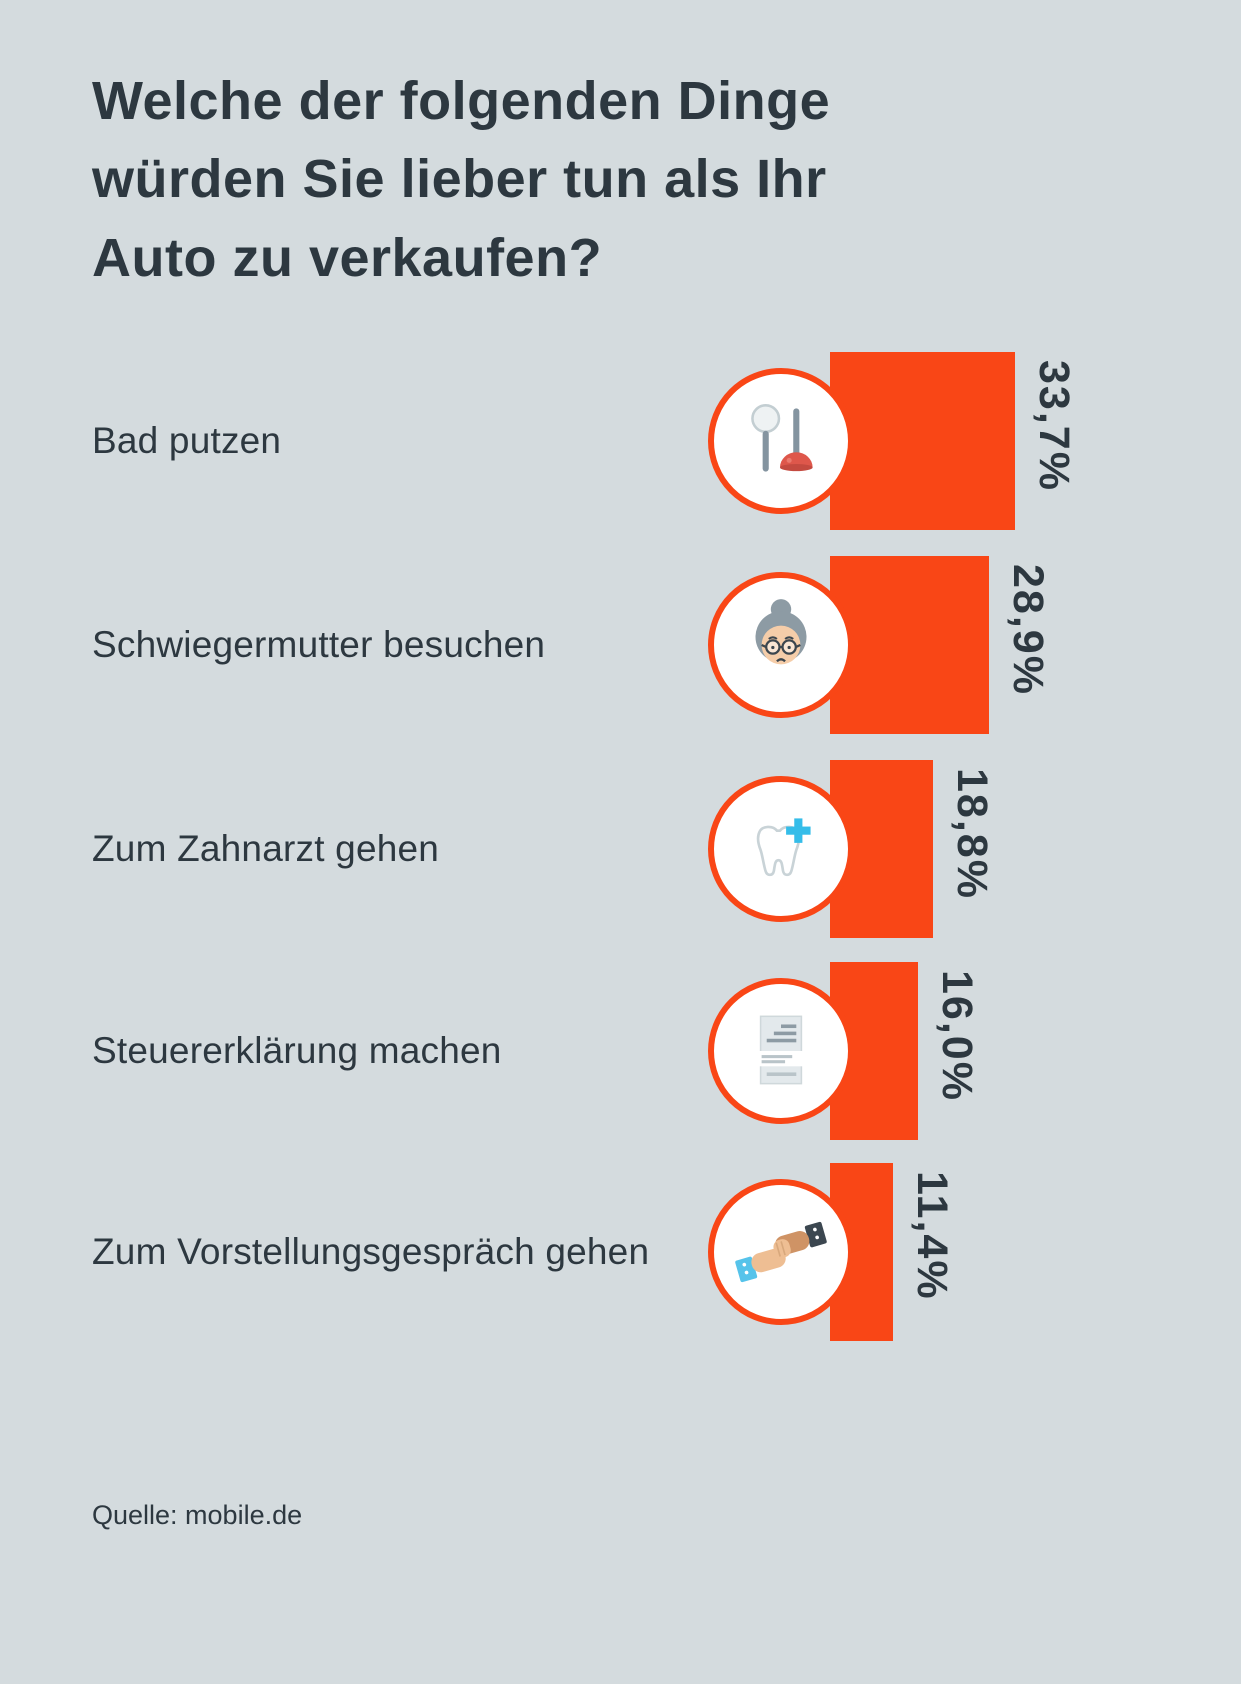 This screenshot has height=1684, width=1241. What do you see at coordinates (957, 1036) in the screenshot?
I see `value-label: 16,0%` at bounding box center [957, 1036].